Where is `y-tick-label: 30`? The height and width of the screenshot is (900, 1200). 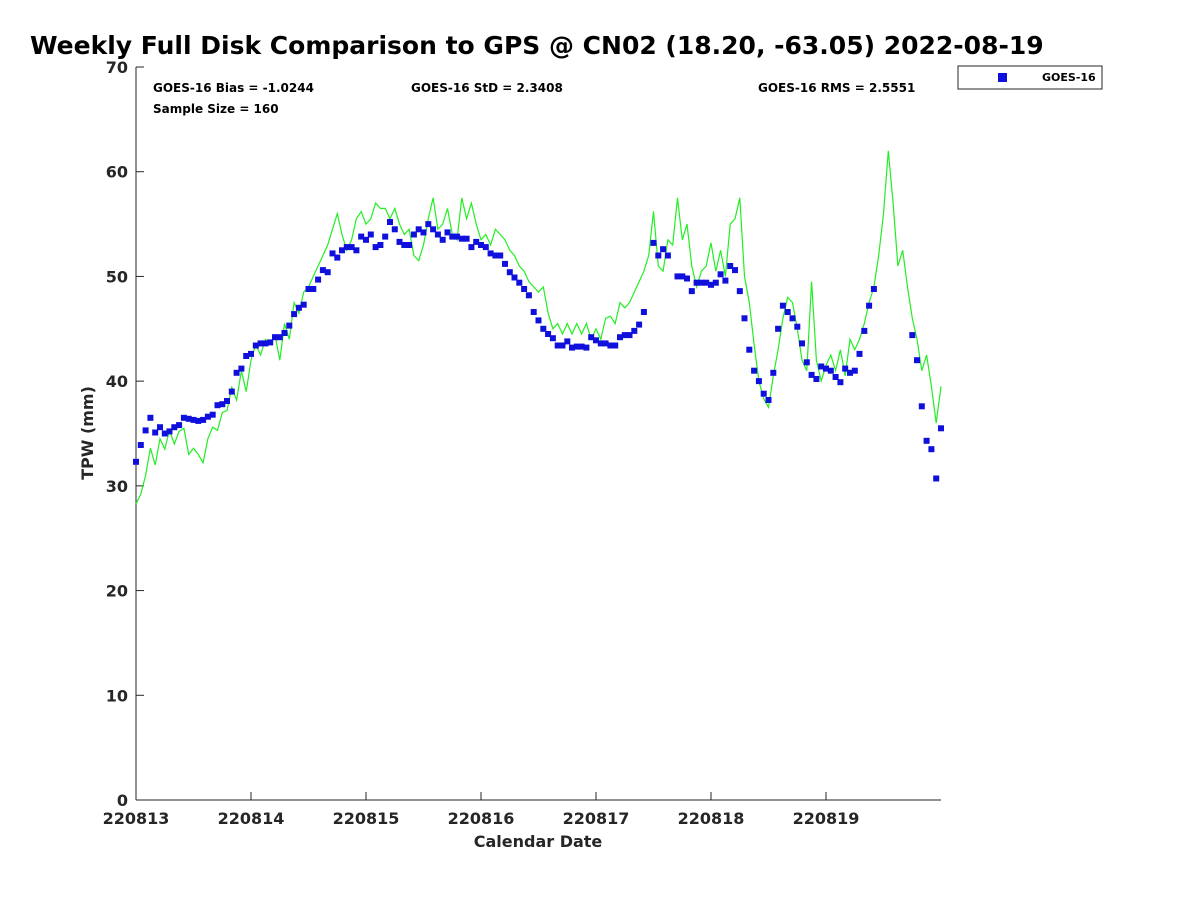
y-tick-label: 30 is located at coordinates (117, 486).